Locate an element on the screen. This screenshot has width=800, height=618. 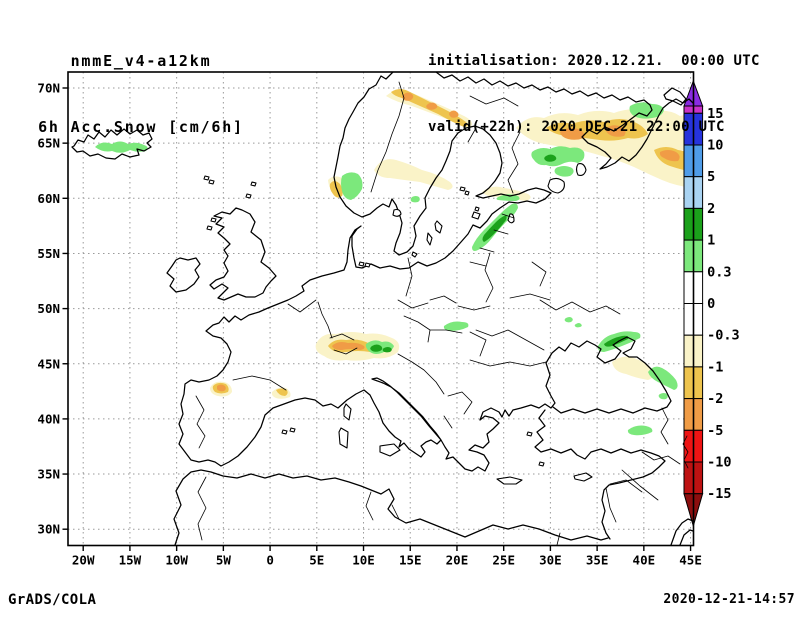
patch-iceland-green is located at coordinates (121, 147).